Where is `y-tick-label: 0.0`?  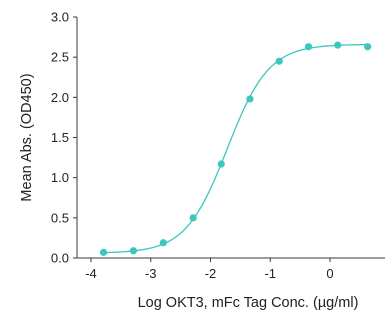 y-tick-label: 0.0 is located at coordinates (60, 258).